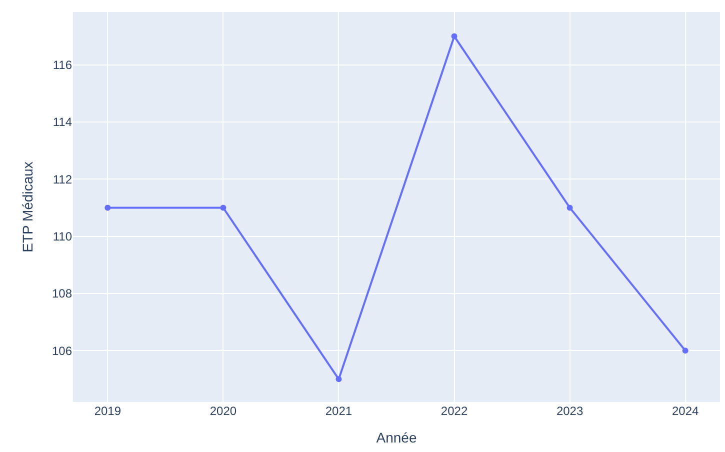 Image resolution: width=725 pixels, height=452 pixels. What do you see at coordinates (223, 411) in the screenshot?
I see `x-tick-label: 2020` at bounding box center [223, 411].